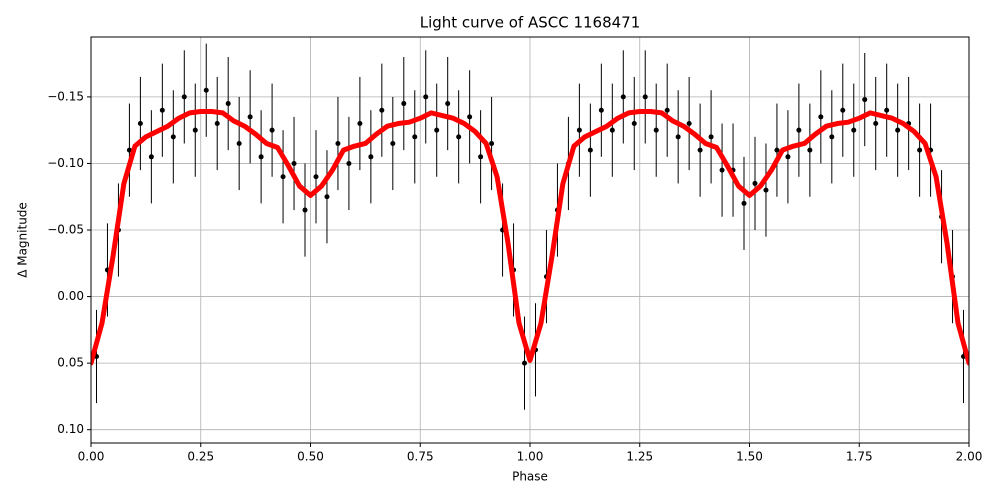 The width and height of the screenshot is (1000, 500). I want to click on x-tick-label: 1.75, so click(859, 457).